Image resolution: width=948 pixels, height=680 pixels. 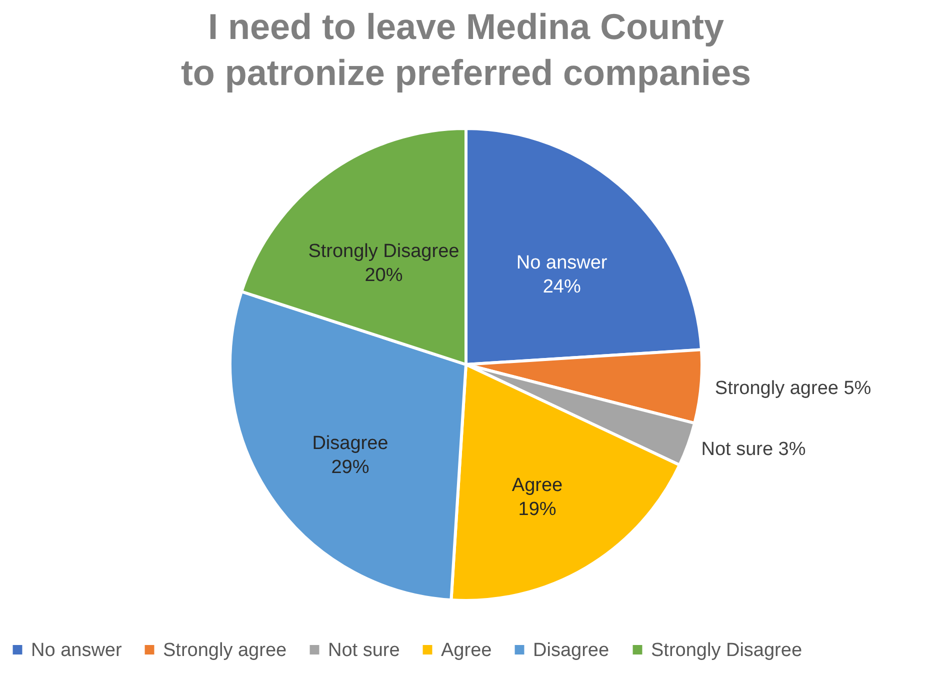 I want to click on slice-label: Disagree, so click(x=350, y=443).